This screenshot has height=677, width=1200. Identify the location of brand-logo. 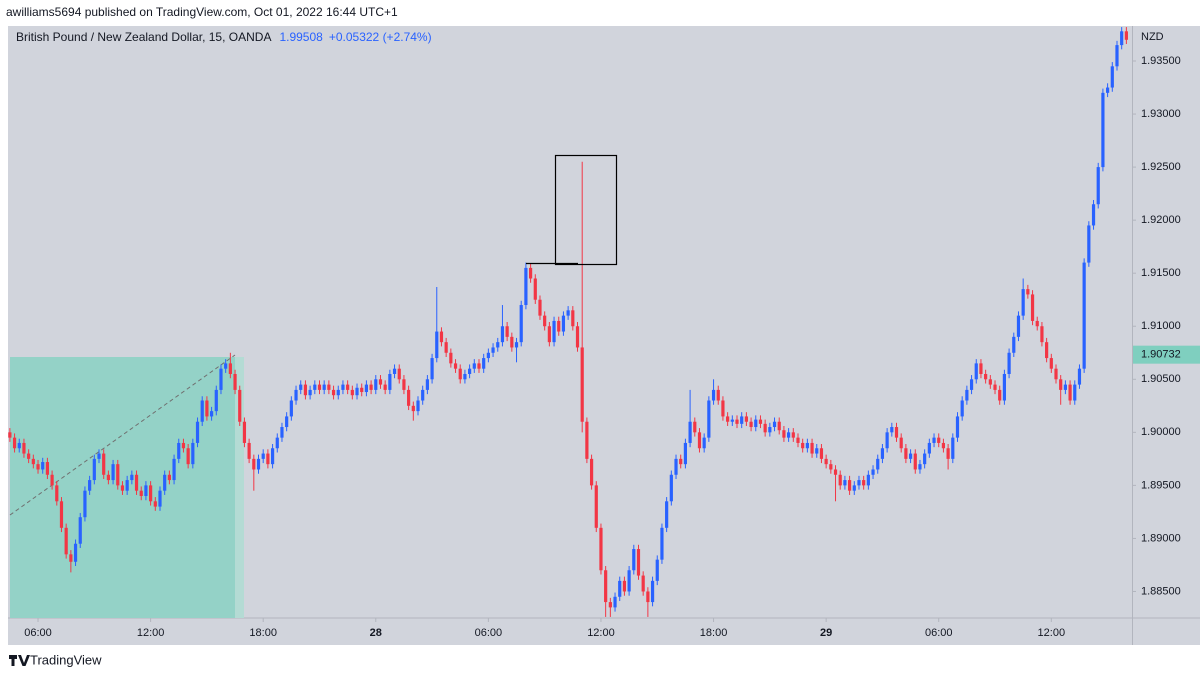
(19, 660).